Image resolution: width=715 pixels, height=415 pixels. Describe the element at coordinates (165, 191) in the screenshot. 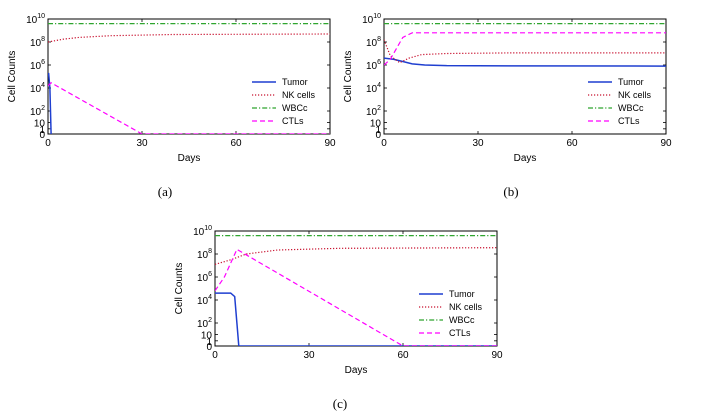

I see `panel-caption: (a)` at that location.